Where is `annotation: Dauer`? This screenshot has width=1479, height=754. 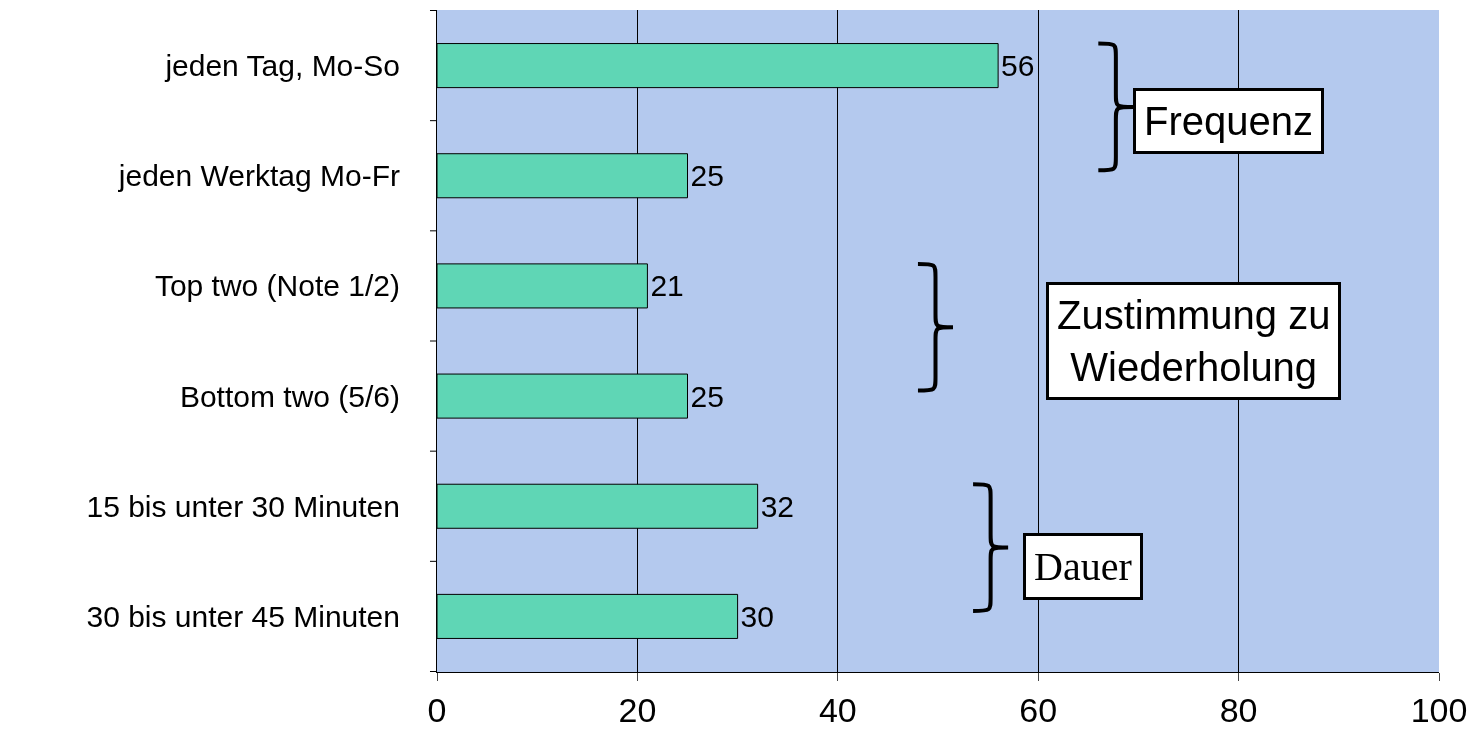
annotation: Dauer is located at coordinates (1083, 566).